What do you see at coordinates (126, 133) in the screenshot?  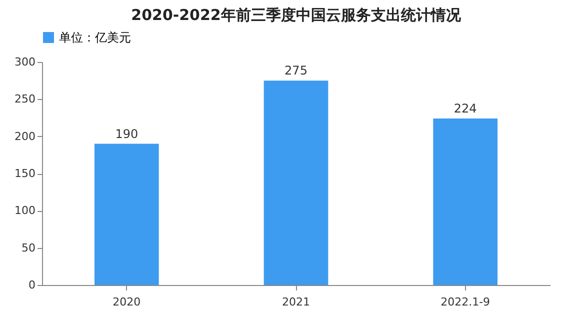 I see `data-label: 190` at bounding box center [126, 133].